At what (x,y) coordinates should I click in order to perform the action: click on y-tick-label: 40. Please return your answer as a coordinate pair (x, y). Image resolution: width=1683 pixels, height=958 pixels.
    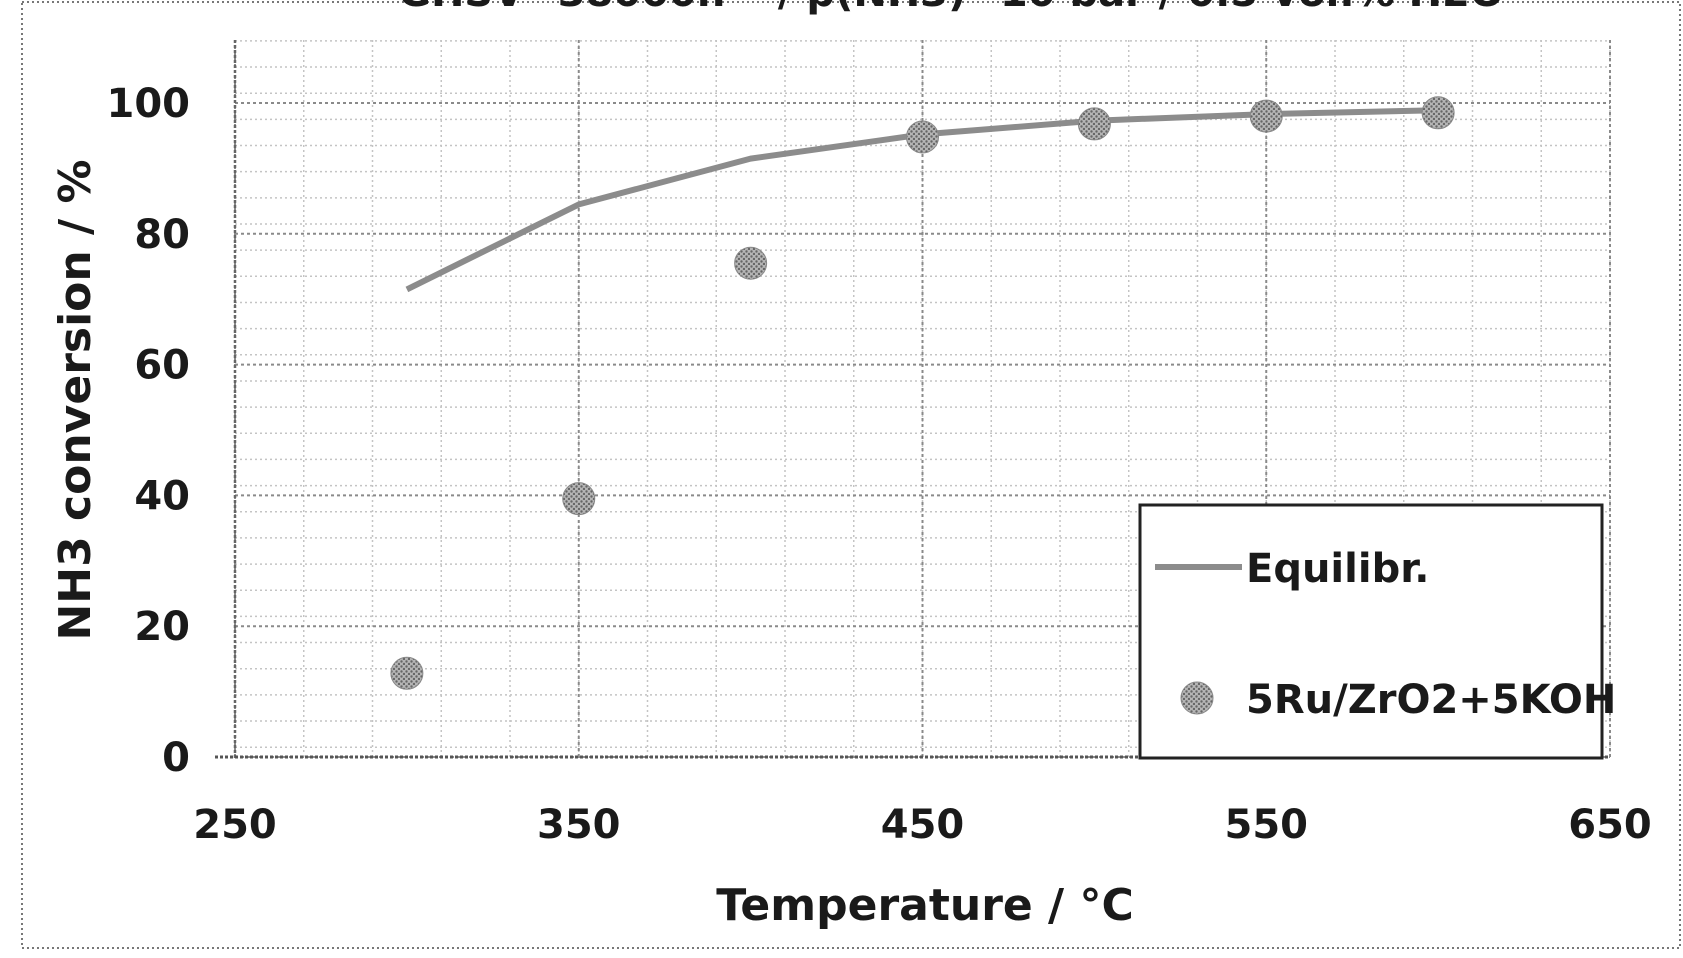
    Looking at the image, I should click on (162, 496).